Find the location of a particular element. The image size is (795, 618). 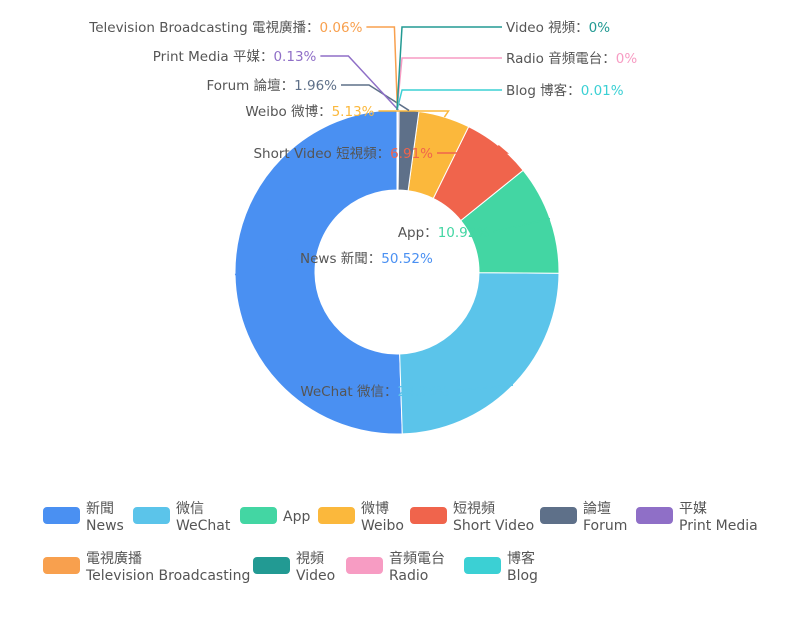

slice-label-name: WeChat 微信： is located at coordinates (348, 392).